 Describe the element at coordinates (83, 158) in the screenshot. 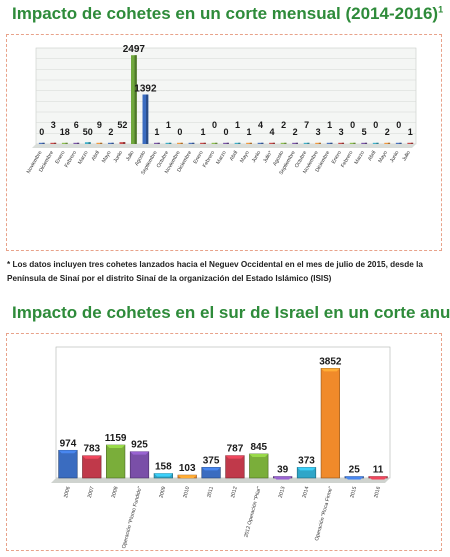

I see `tick-label: Marzo` at that location.